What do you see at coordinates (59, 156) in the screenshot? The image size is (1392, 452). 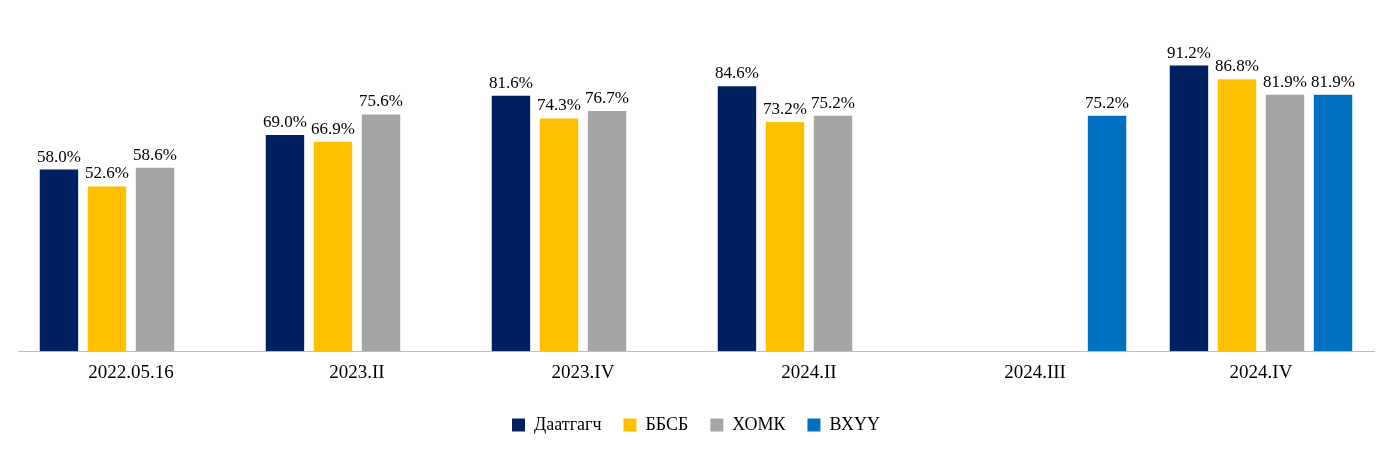 I see `data-label: 58.0%` at bounding box center [59, 156].